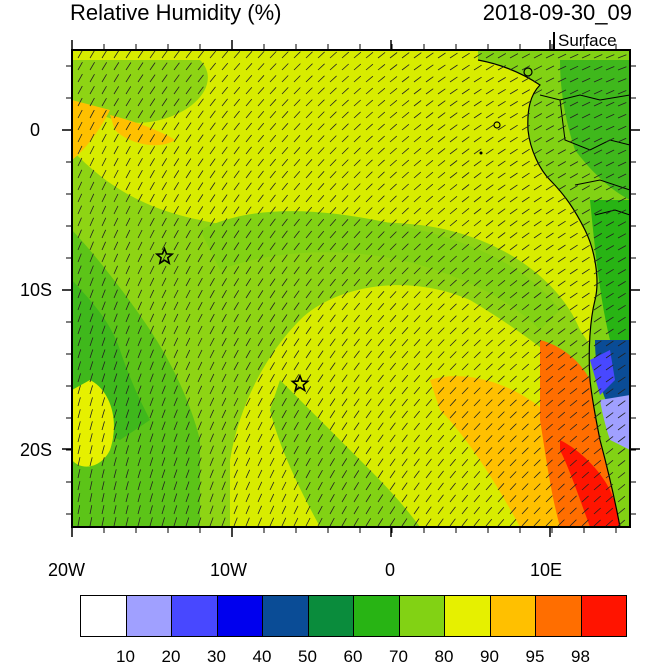 The image size is (650, 667). Describe the element at coordinates (546, 570) in the screenshot. I see `x-tick-label: 10E` at that location.